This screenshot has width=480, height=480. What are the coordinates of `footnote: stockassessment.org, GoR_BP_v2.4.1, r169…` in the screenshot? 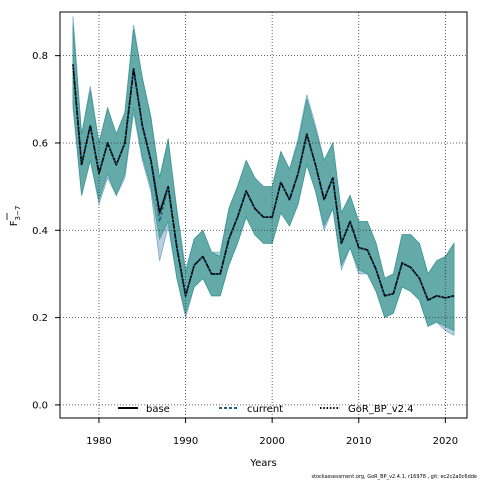 It's located at (394, 477).